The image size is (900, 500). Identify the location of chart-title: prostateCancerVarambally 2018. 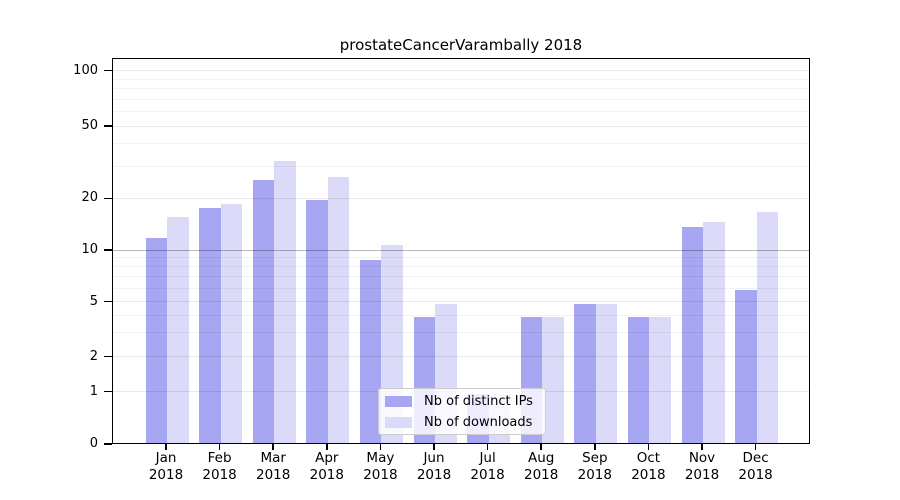
(461, 45).